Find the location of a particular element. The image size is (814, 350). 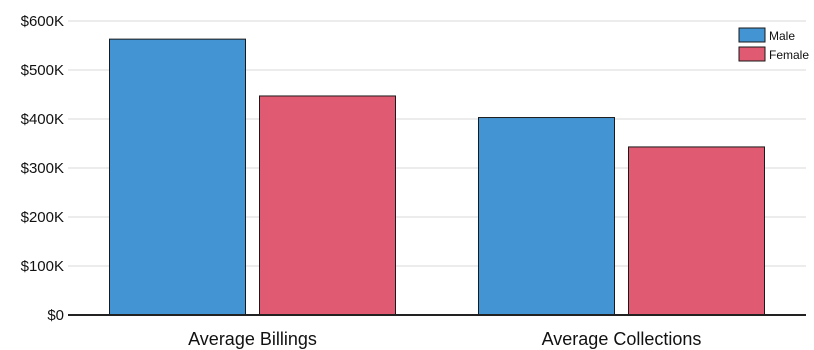

legend-label-male: Male is located at coordinates (782, 36).